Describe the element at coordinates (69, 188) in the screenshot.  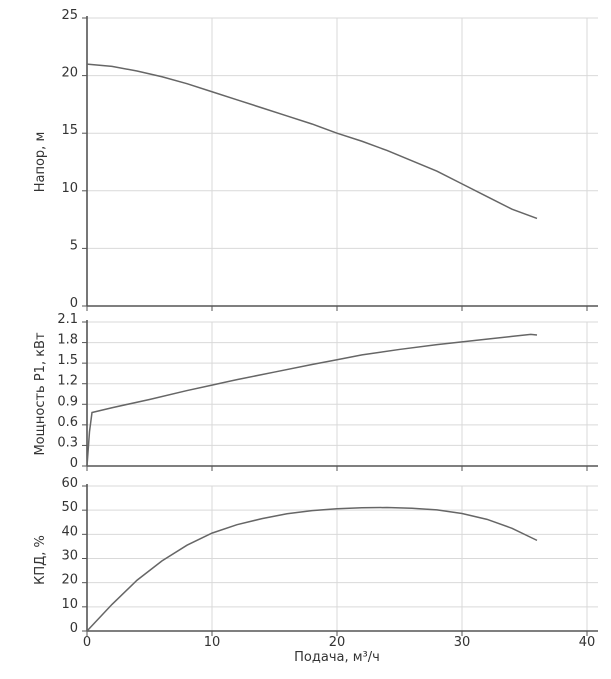
I see `head-ytick-label: 10` at that location.